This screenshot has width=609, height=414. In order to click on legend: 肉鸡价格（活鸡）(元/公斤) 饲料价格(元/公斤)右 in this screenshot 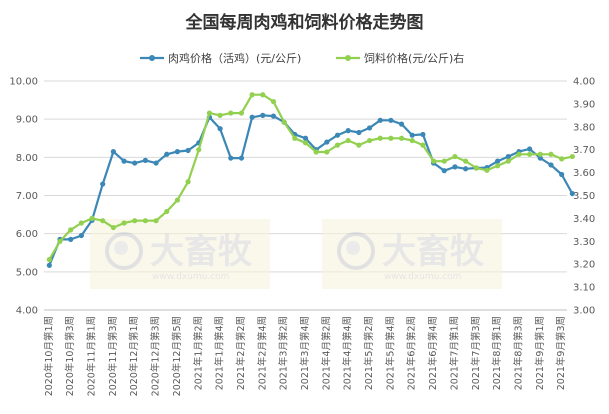, I will do `click(302, 58)`.